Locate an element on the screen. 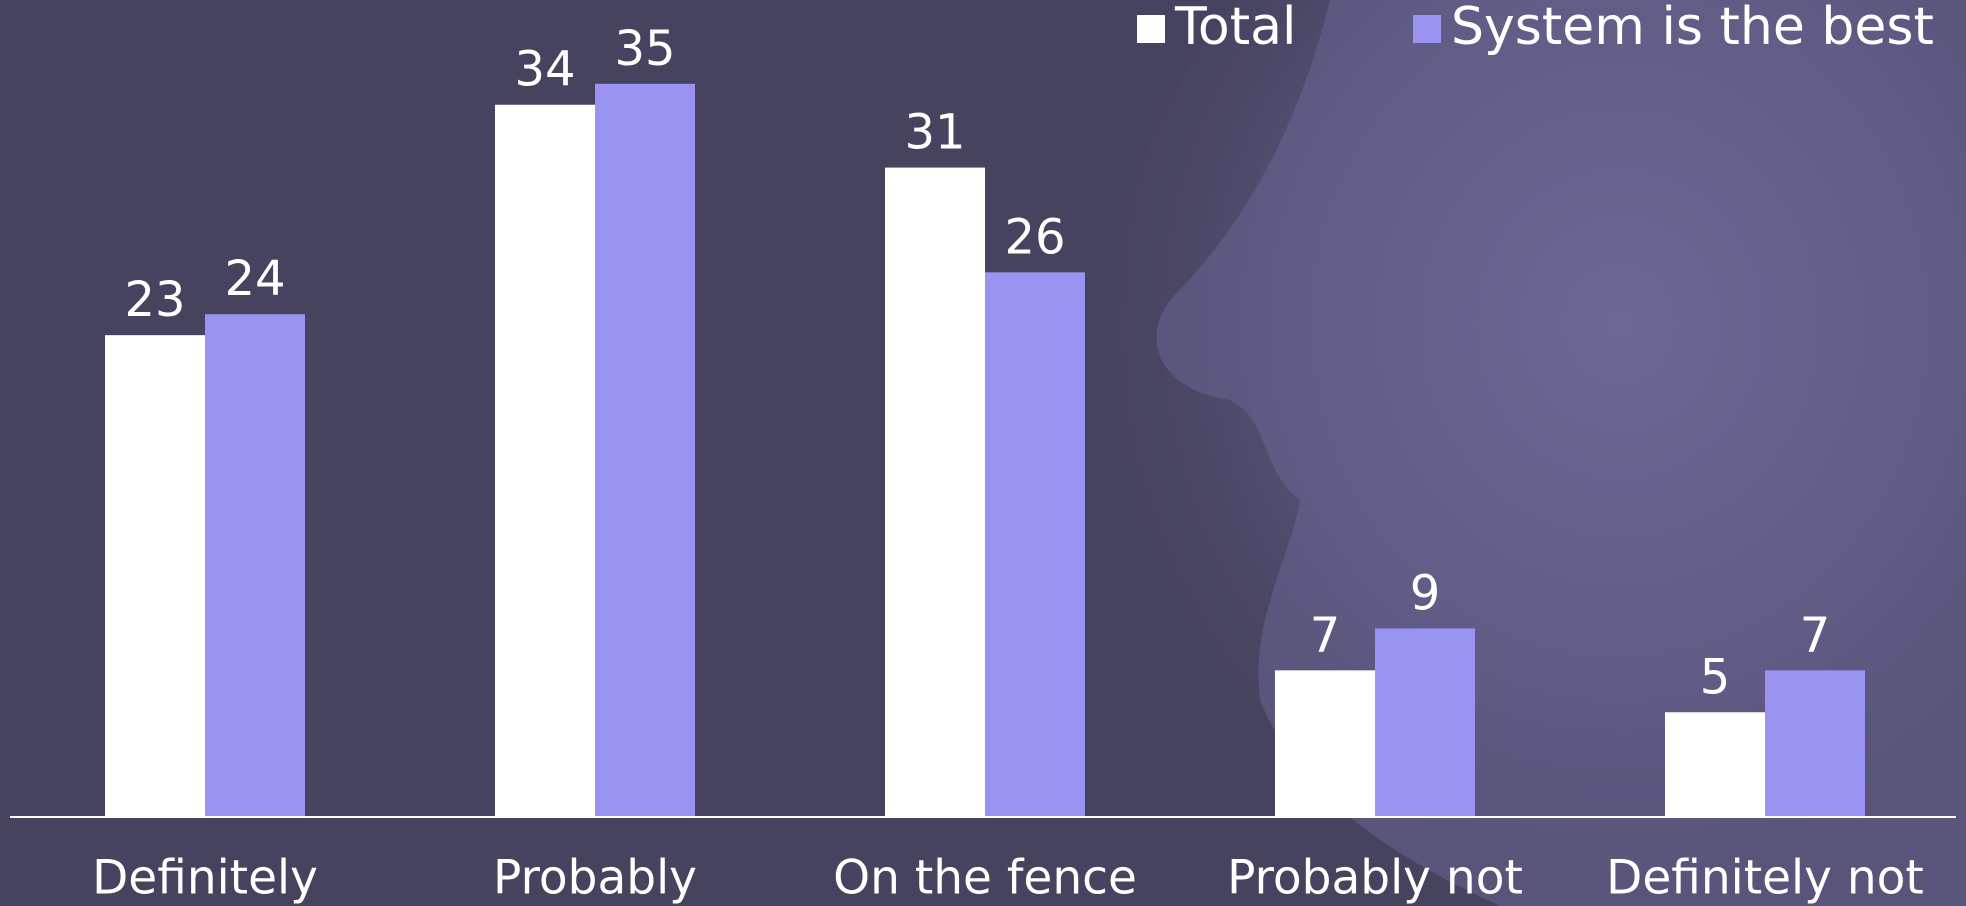 This screenshot has height=906, width=1966. legend-label: Total is located at coordinates (1235, 28).